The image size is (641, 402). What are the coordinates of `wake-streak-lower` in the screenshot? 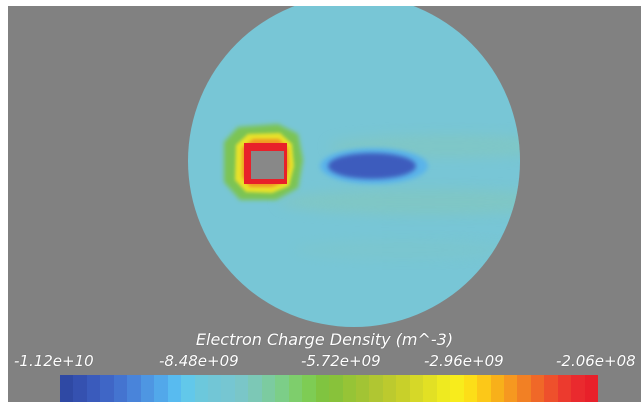 It's located at (399, 202).